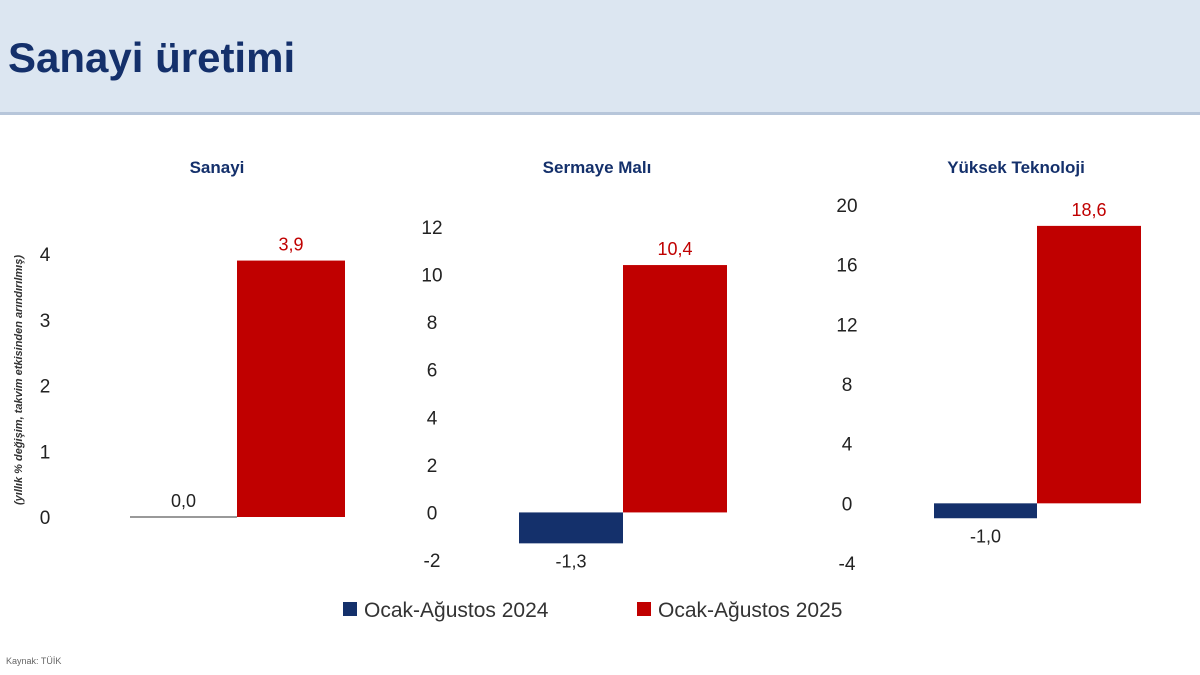 The image size is (1200, 675). Describe the element at coordinates (432, 561) in the screenshot. I see `y-tick-label: -2` at that location.